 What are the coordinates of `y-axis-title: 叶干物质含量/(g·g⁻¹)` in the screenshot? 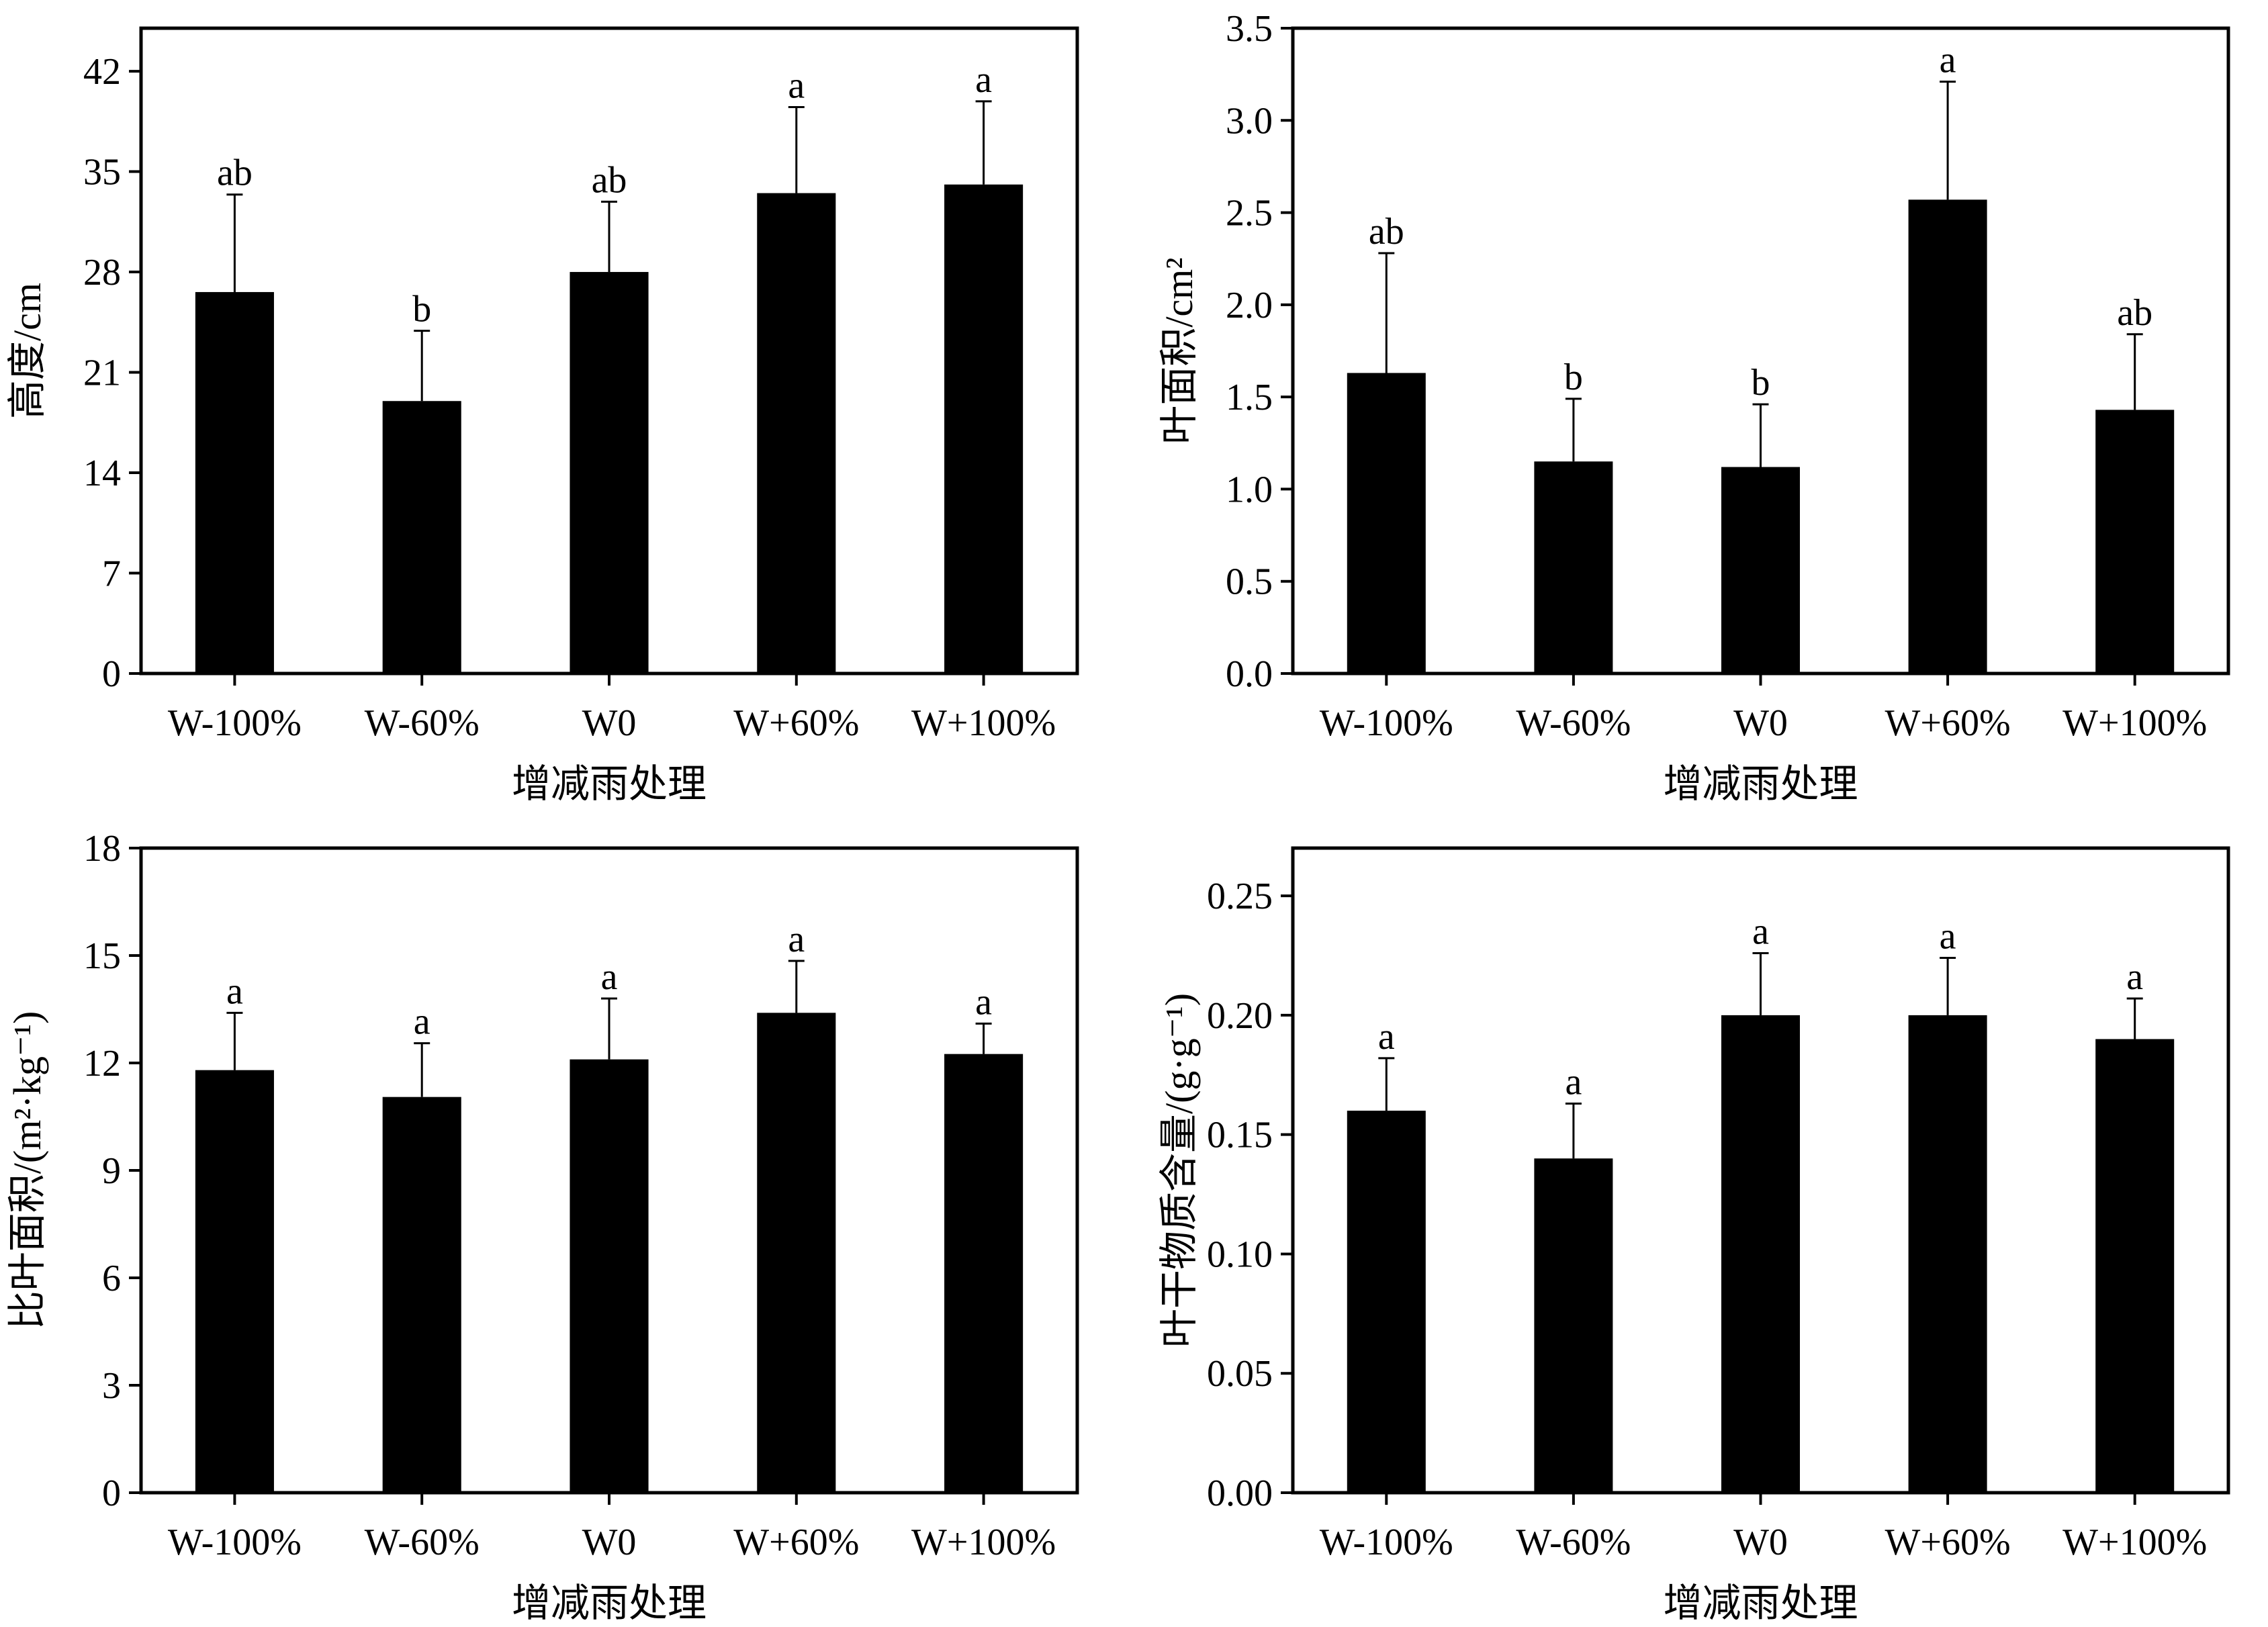 It's located at (1179, 1170).